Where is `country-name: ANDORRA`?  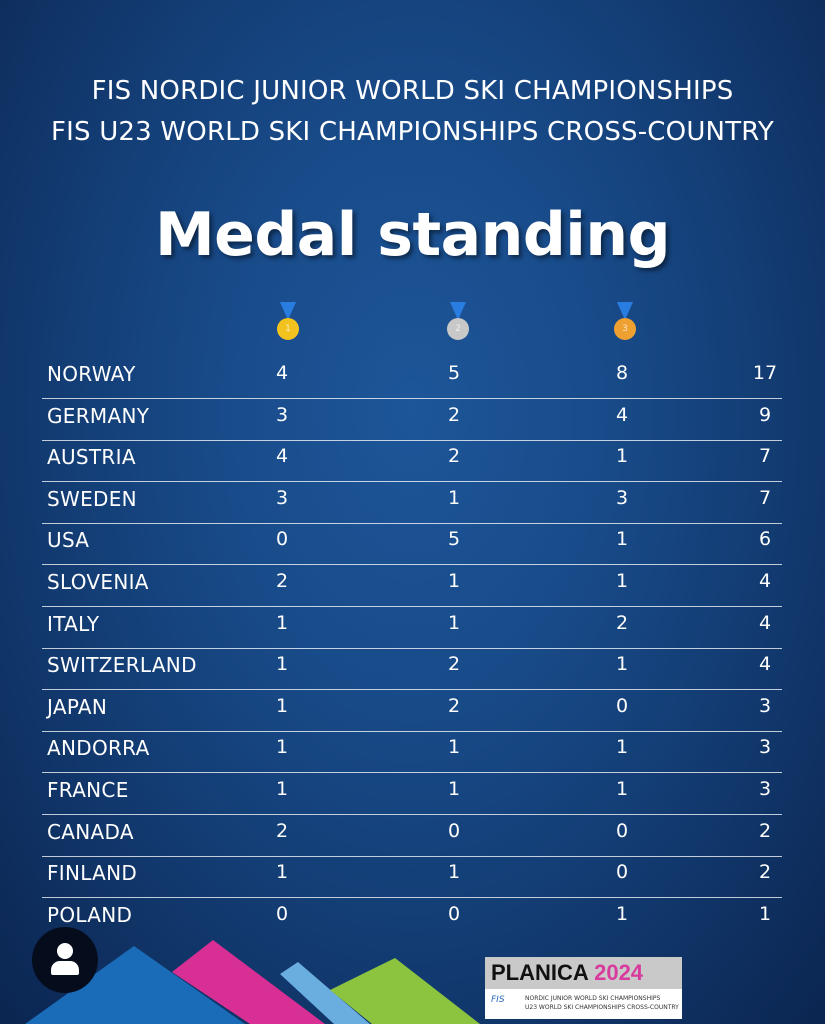 country-name: ANDORRA is located at coordinates (98, 748).